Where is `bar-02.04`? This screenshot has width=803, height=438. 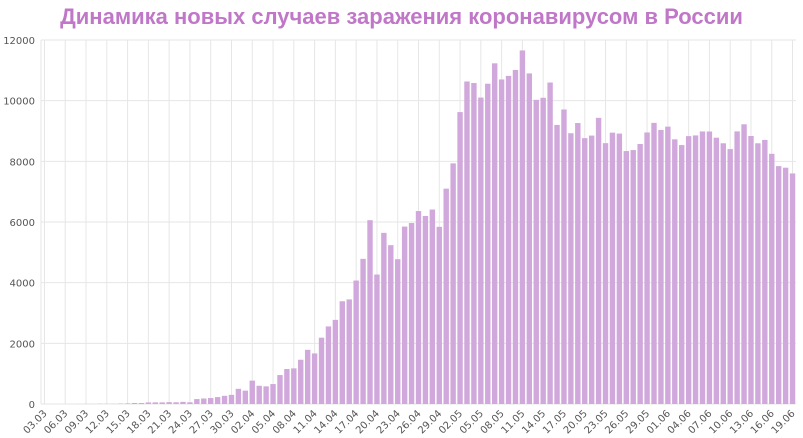
bar-02.04 is located at coordinates (252, 392).